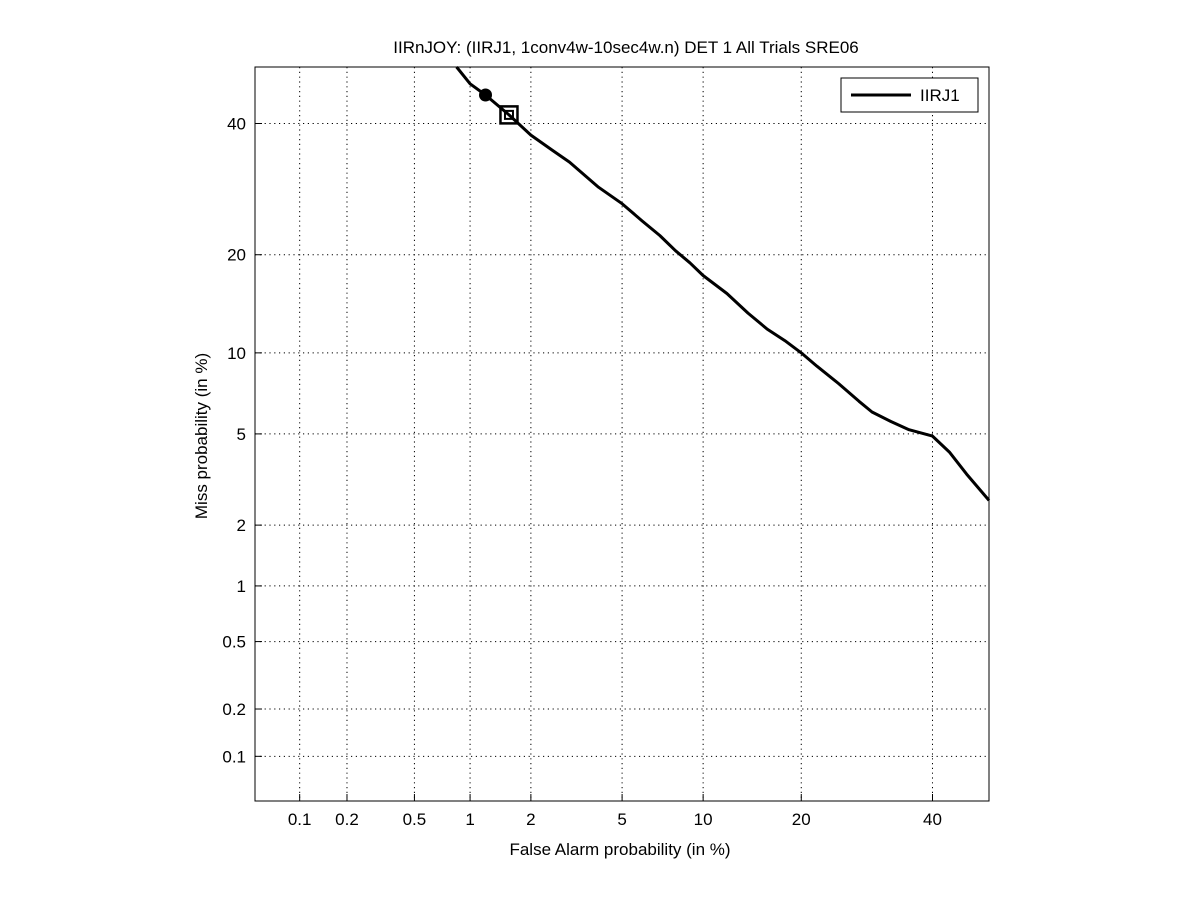  I want to click on y-axis-ticks: 0.1 0.2 0.5 1 2 5 10 20 40, so click(242, 440).